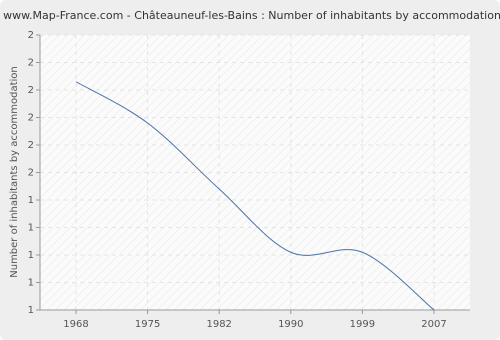  I want to click on x-tick-label: 2007, so click(433, 324).